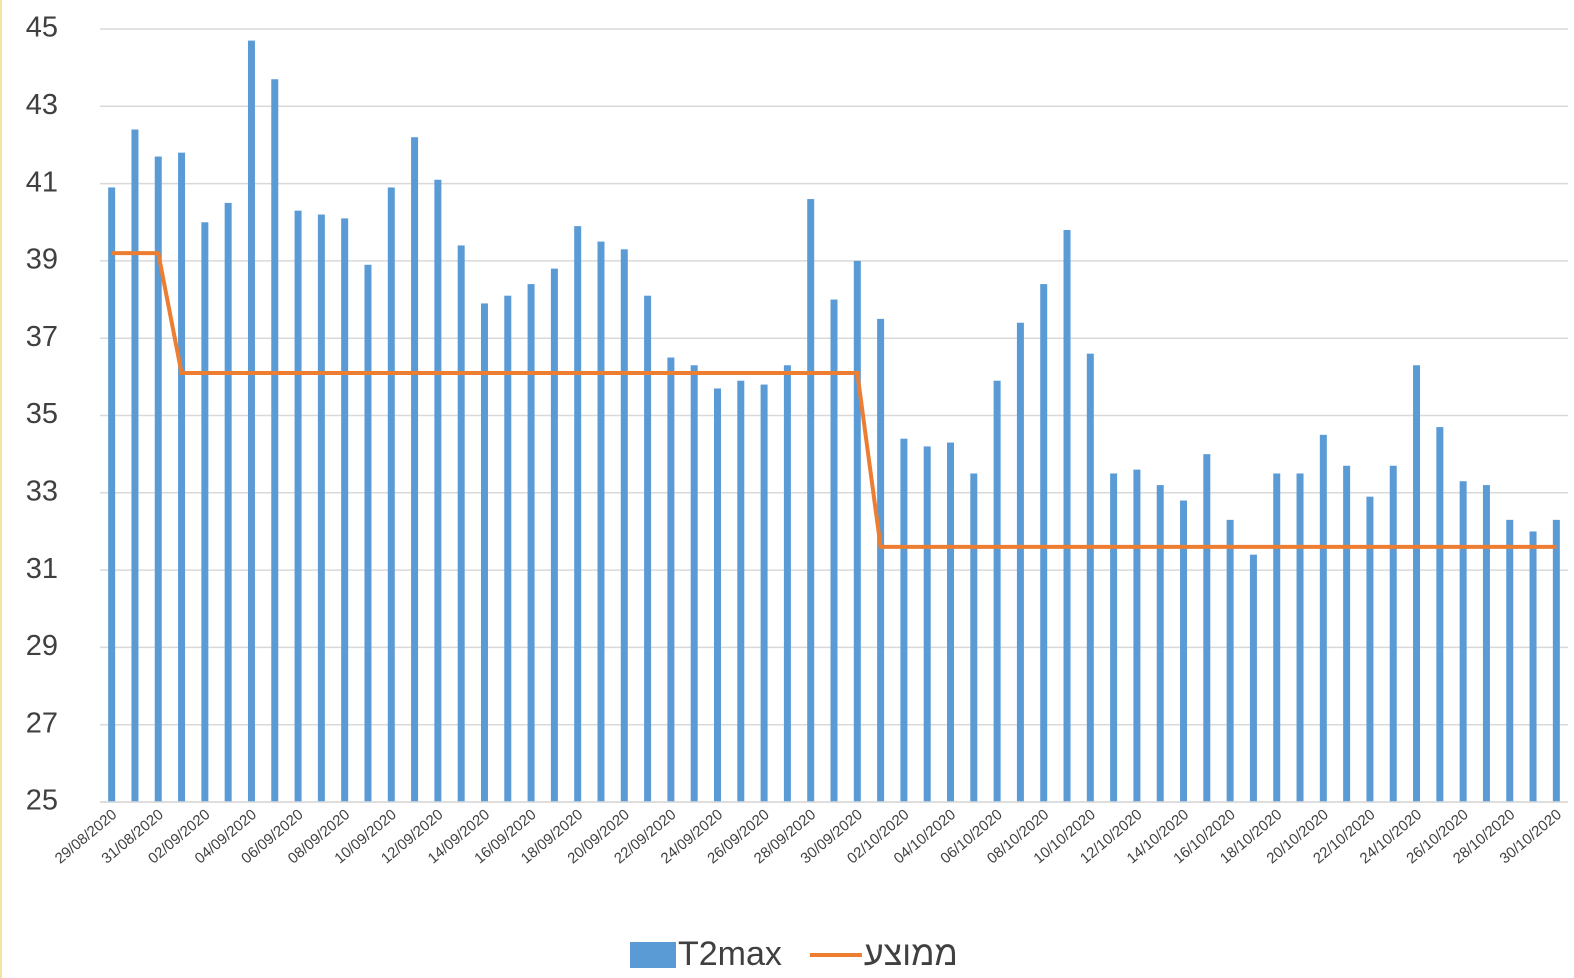  Describe the element at coordinates (42, 491) in the screenshot. I see `y-tick-label: 33` at that location.